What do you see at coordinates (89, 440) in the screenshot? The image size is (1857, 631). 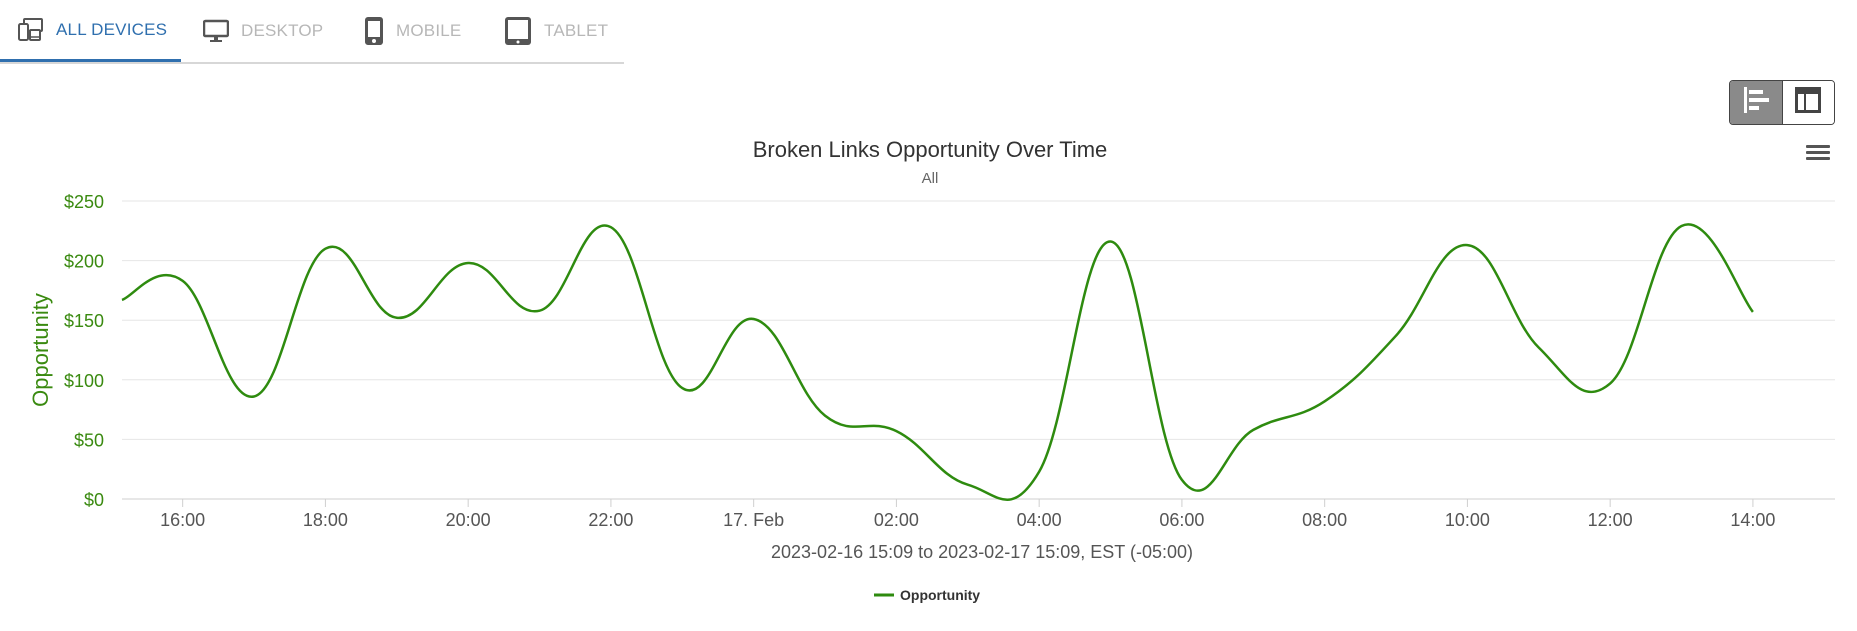 I see `y-tick-label: $50` at bounding box center [89, 440].